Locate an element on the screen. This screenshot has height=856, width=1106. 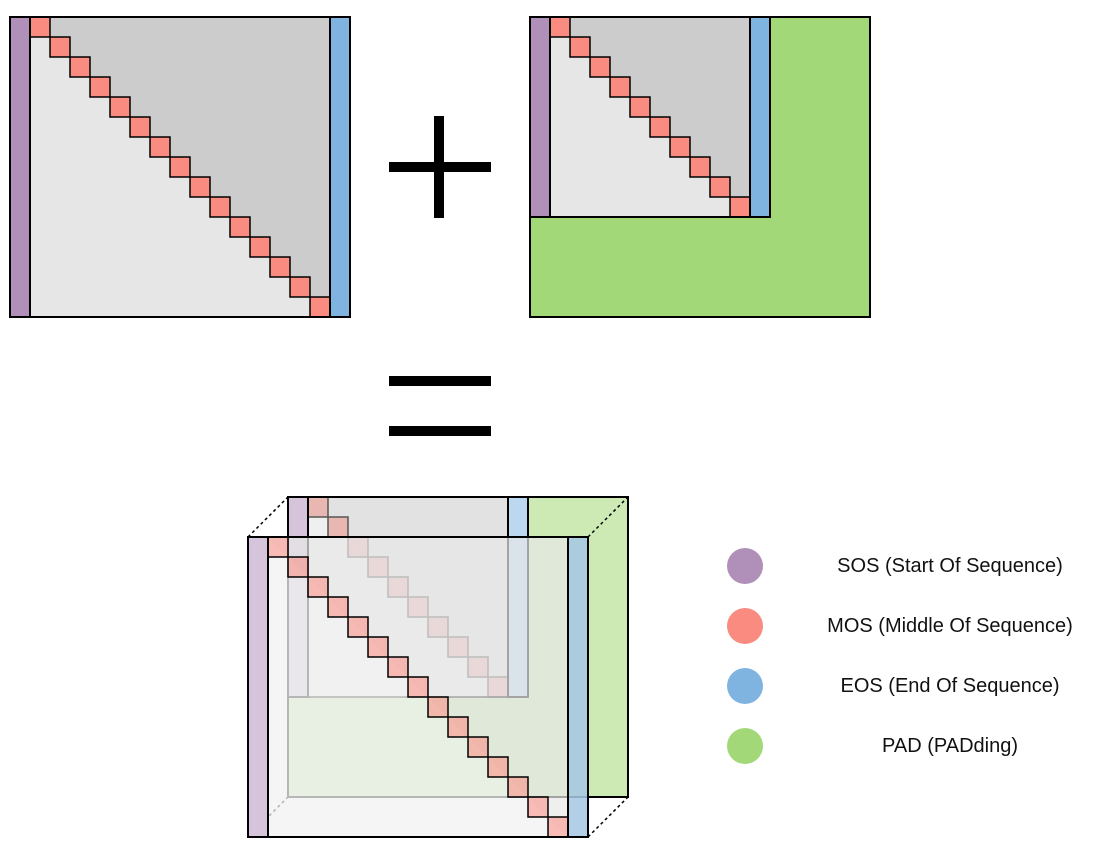
matrix-full-outline is located at coordinates (180, 167).